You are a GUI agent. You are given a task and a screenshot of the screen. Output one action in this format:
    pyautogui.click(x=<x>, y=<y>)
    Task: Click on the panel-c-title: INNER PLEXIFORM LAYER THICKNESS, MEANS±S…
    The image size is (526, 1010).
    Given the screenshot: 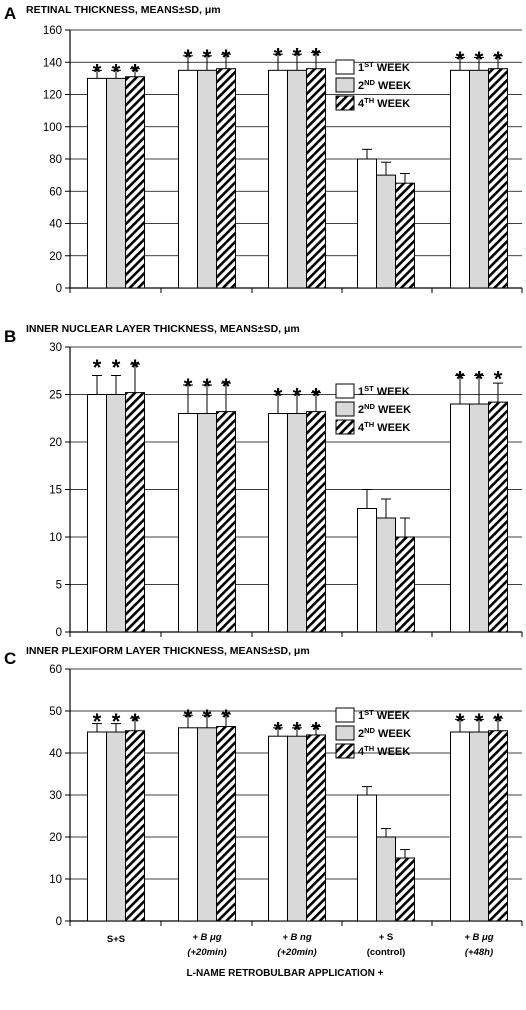 What is the action you would take?
    pyautogui.click(x=168, y=651)
    